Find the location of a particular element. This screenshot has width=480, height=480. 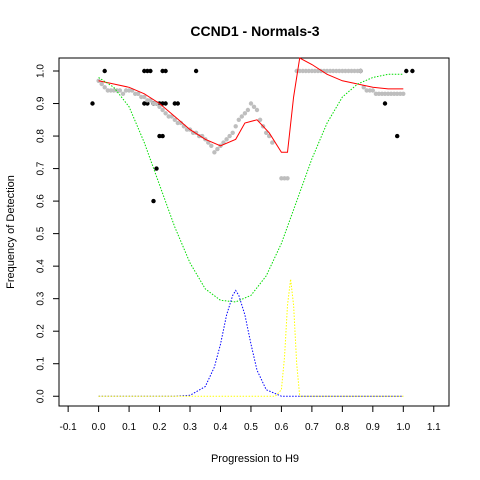

x-tick-label: 0.7 is located at coordinates (312, 427).